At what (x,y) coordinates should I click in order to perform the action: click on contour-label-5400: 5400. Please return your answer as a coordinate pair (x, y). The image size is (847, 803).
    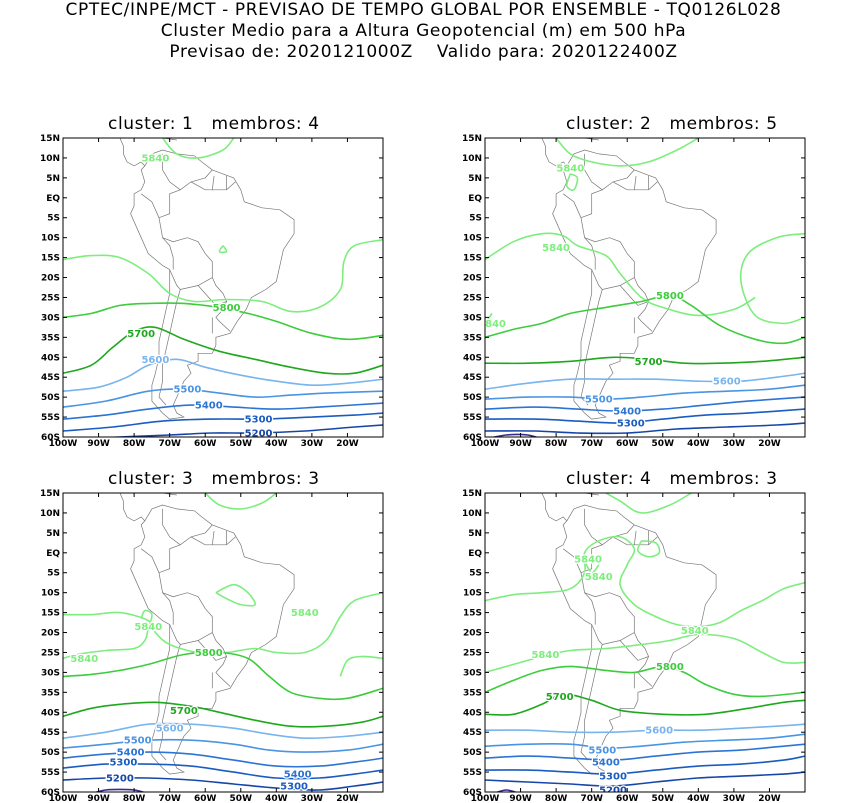
    Looking at the image, I should click on (606, 763).